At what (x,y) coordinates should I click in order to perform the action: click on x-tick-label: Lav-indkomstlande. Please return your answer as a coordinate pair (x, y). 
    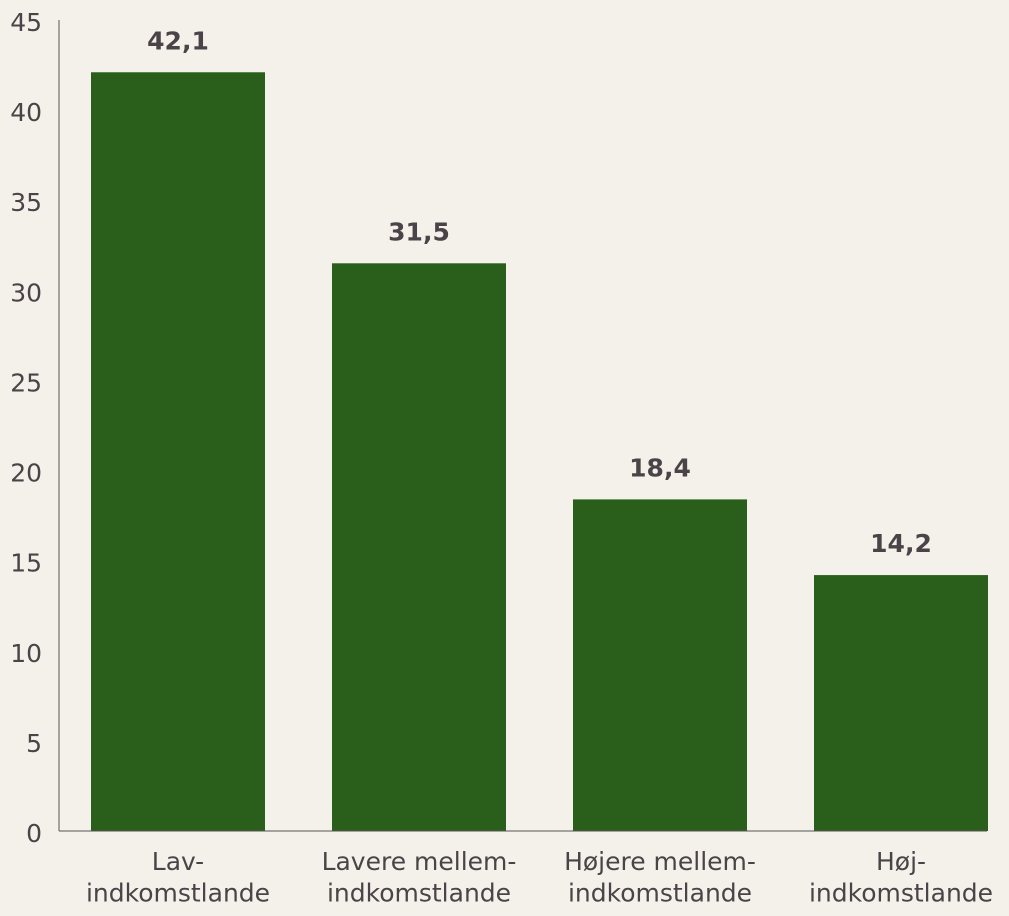
    Looking at the image, I should click on (178, 877).